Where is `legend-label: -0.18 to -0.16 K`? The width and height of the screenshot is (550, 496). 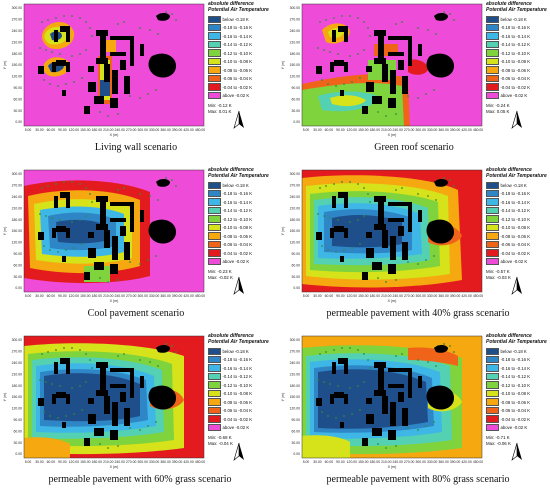 legend-label: -0.18 to -0.16 K is located at coordinates (237, 194).